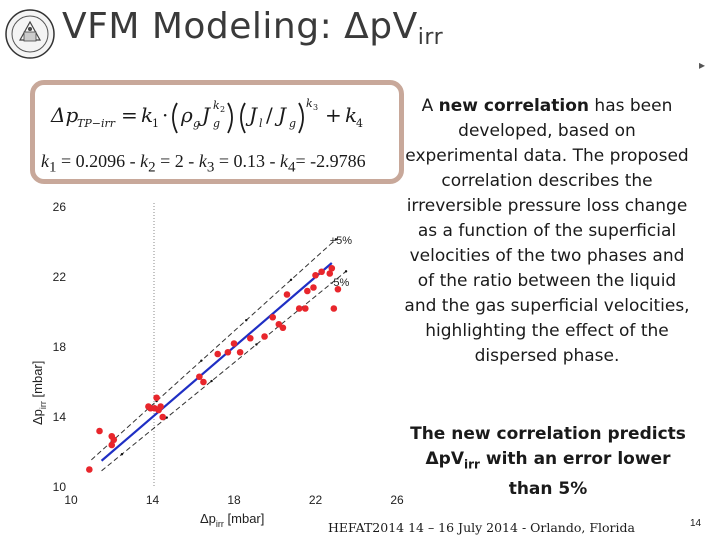 The height and width of the screenshot is (540, 720). What do you see at coordinates (60, 417) in the screenshot?
I see `y-tick-label: 14` at bounding box center [60, 417].